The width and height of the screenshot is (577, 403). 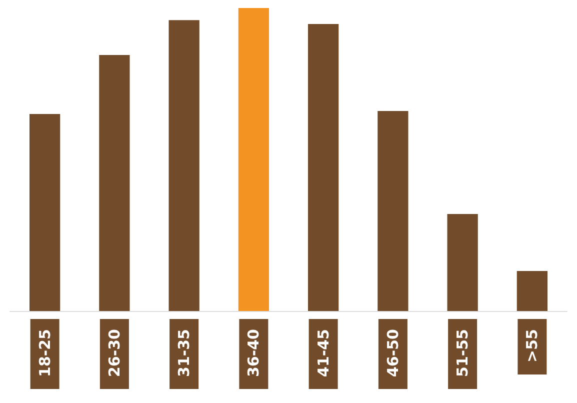 What do you see at coordinates (253, 353) in the screenshot?
I see `x-tick-label: 36-40` at bounding box center [253, 353].